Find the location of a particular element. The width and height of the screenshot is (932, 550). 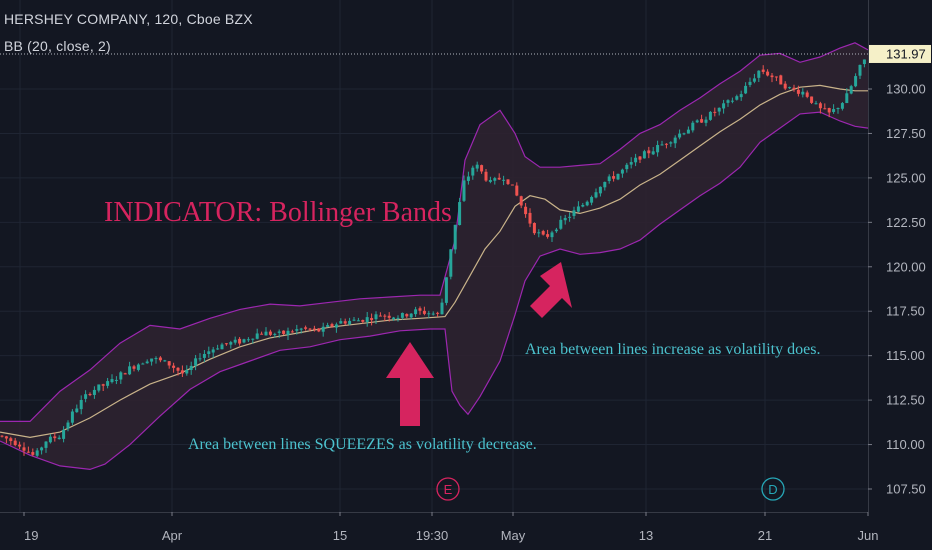

price-tick-label: 127.50 is located at coordinates (906, 133).